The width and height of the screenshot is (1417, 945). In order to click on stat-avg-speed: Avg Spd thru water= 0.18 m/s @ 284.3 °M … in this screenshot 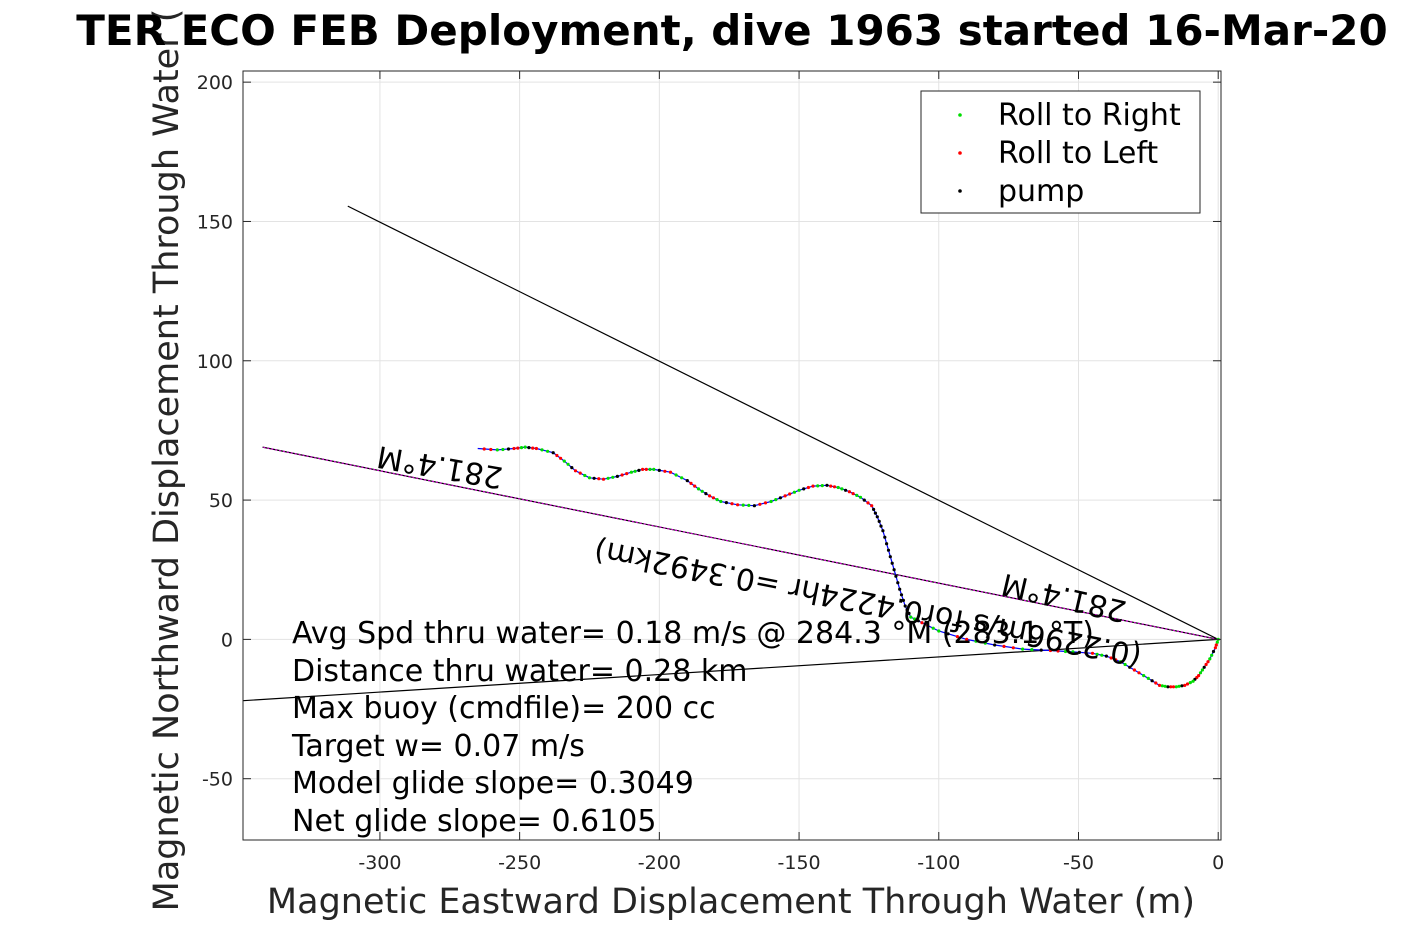, I will do `click(693, 633)`.